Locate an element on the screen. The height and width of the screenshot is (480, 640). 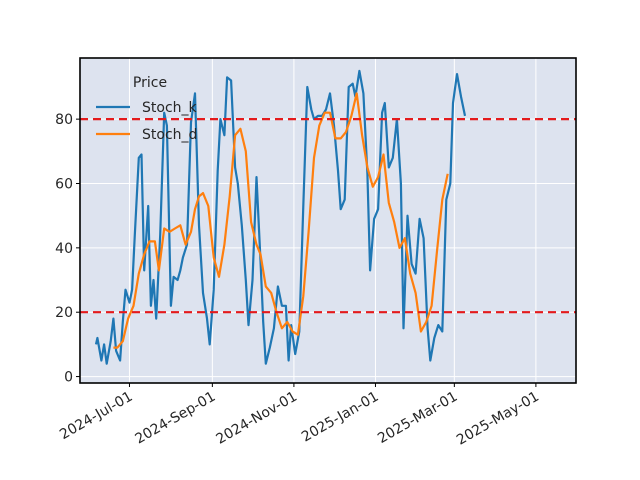
legend-label: Stoch_d is located at coordinates (169, 135).